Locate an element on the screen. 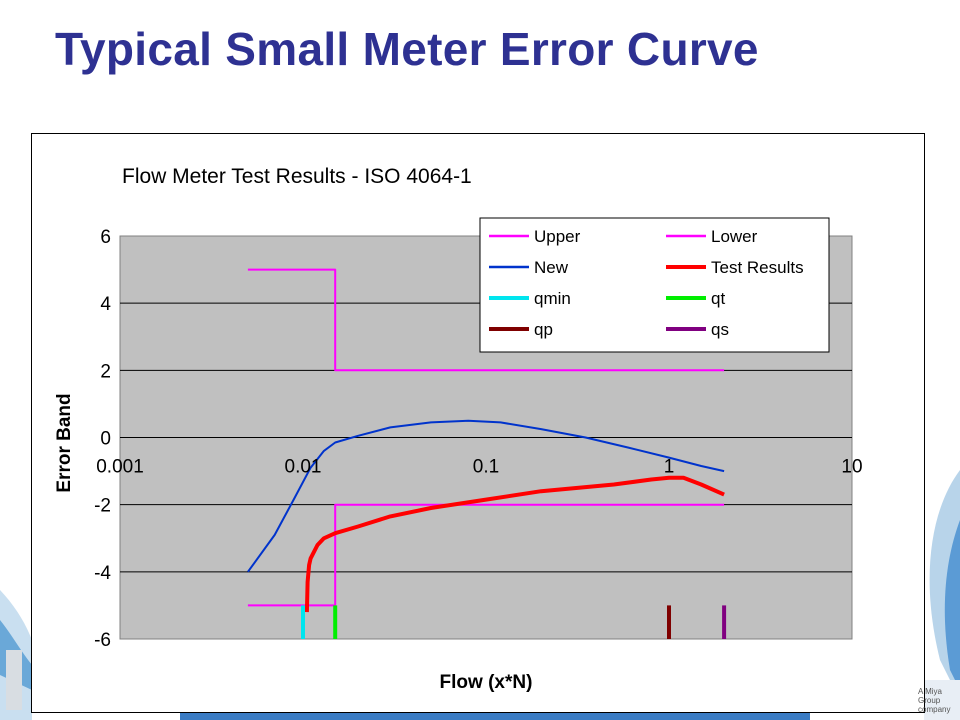 The width and height of the screenshot is (960, 720). legend-label: qt is located at coordinates (718, 298).